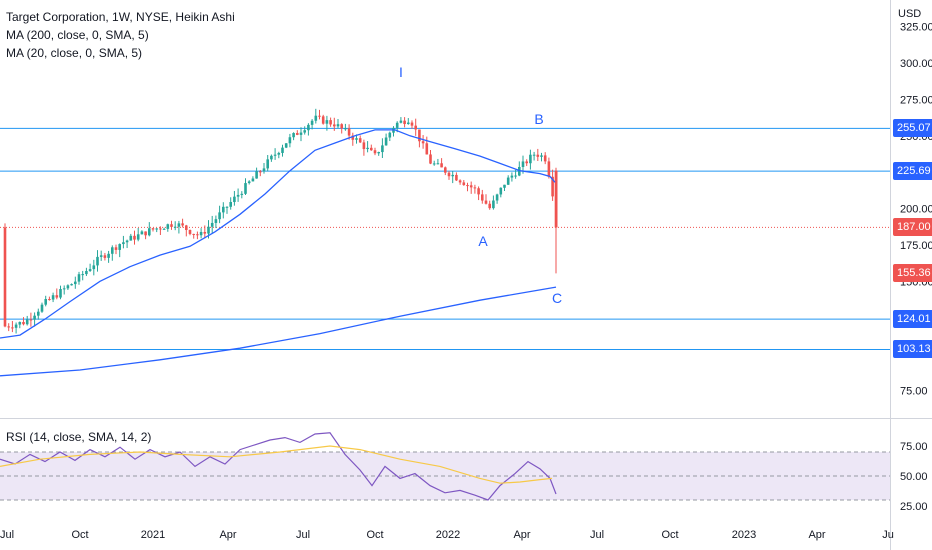 This screenshot has height=550, width=932. Describe the element at coordinates (278, 331) in the screenshot. I see `ma200-line` at that location.